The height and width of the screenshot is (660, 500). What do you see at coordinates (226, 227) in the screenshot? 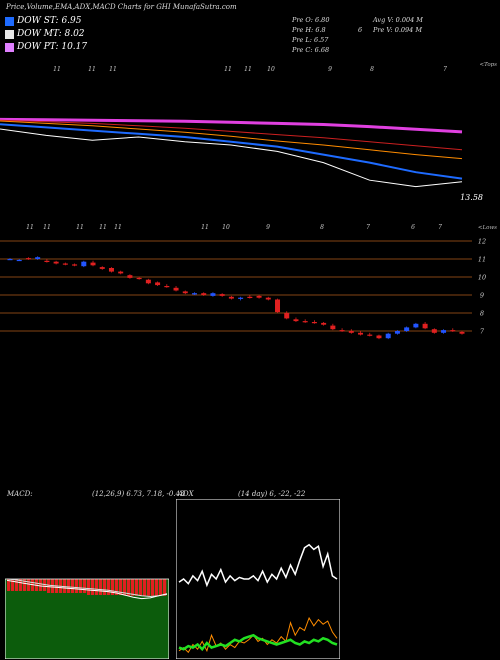
I see `low-tick: 10` at bounding box center [226, 227].